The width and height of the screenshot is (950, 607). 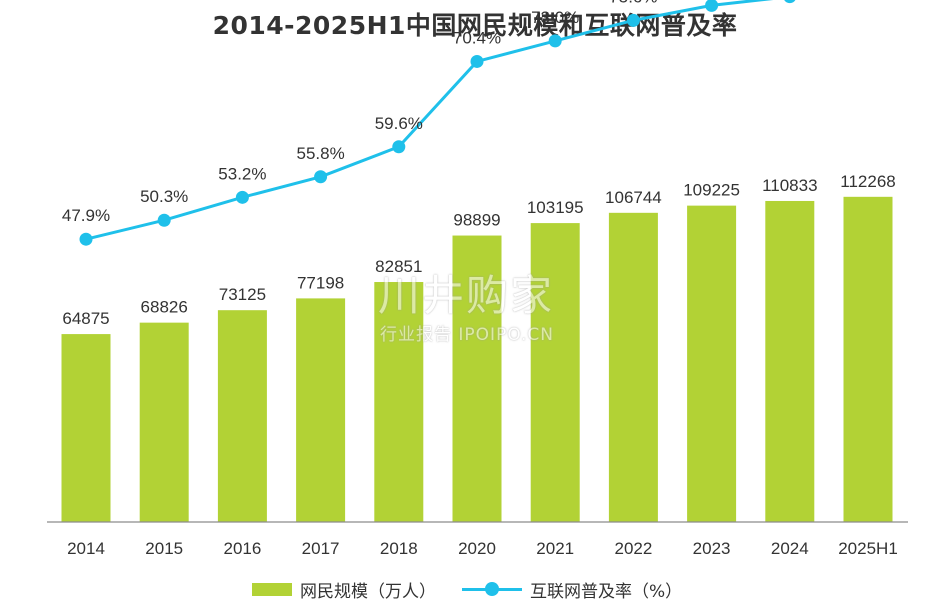 What do you see at coordinates (555, 207) in the screenshot?
I see `bar-value-label-2021: 103195` at bounding box center [555, 207].